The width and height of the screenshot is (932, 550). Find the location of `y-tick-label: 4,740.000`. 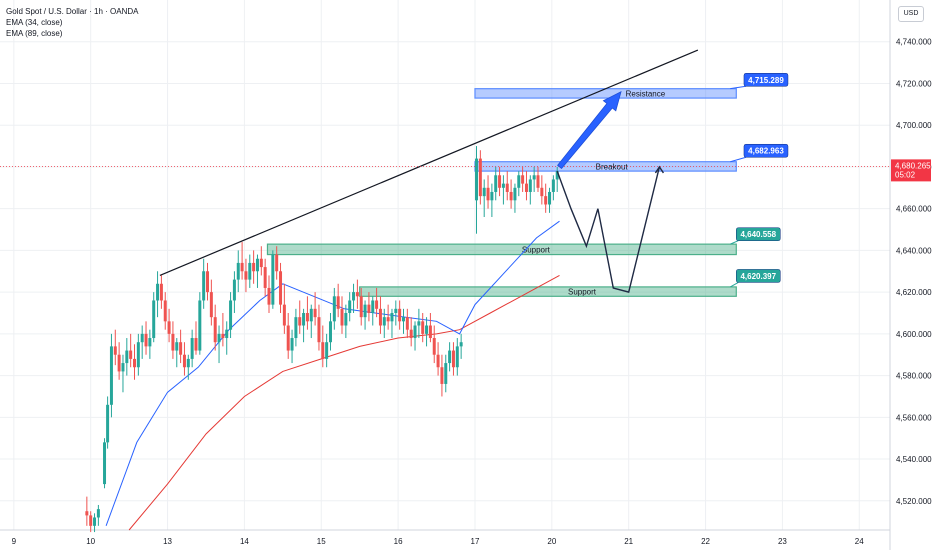

y-tick-label: 4,740.000 is located at coordinates (914, 42).